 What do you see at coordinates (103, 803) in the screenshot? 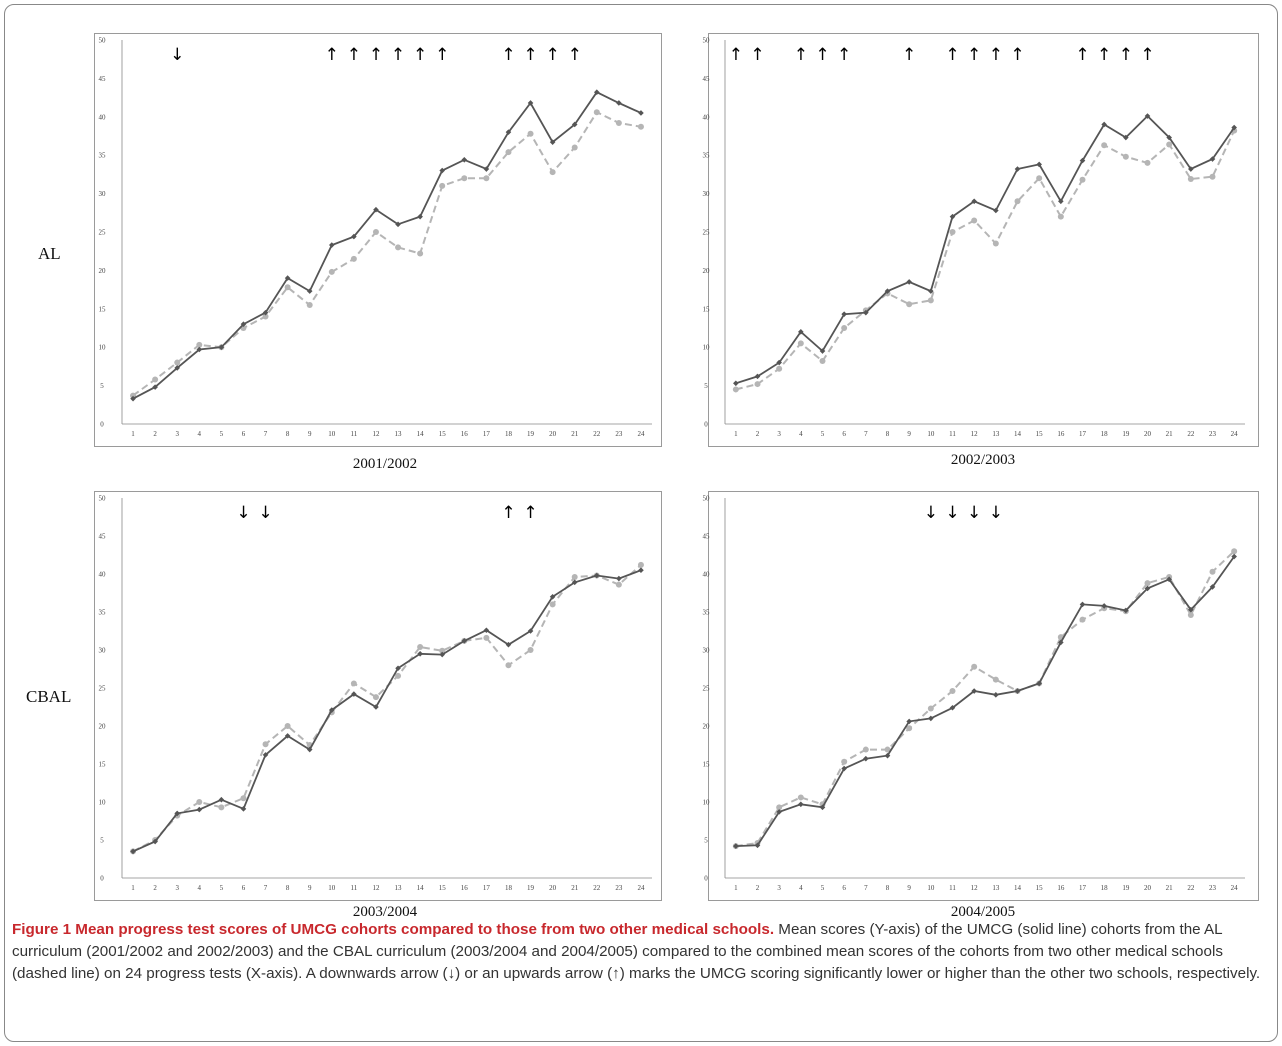
I see `y-tick-label: 10` at bounding box center [103, 803].